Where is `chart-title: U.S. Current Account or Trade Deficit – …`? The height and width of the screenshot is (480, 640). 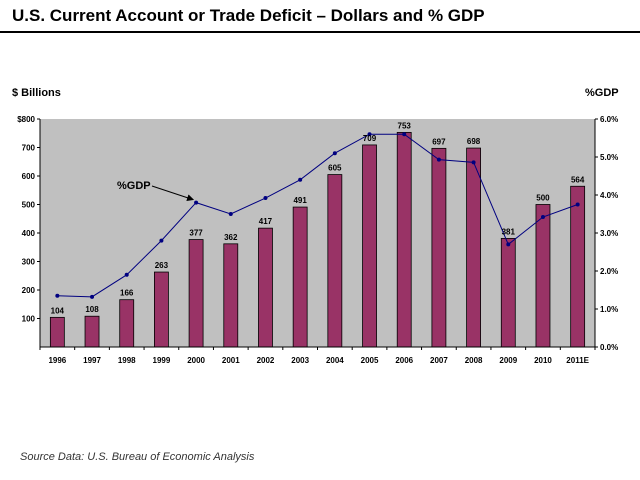
chart-title: U.S. Current Account or Trade Deficit – … is located at coordinates (248, 15).